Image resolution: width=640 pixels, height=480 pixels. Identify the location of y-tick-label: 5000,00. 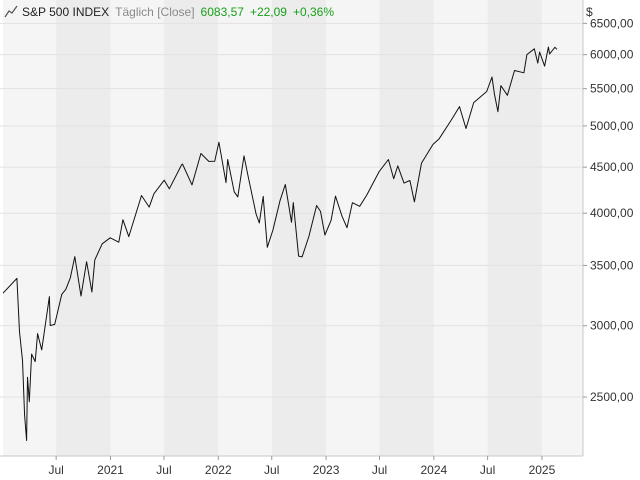
(612, 126).